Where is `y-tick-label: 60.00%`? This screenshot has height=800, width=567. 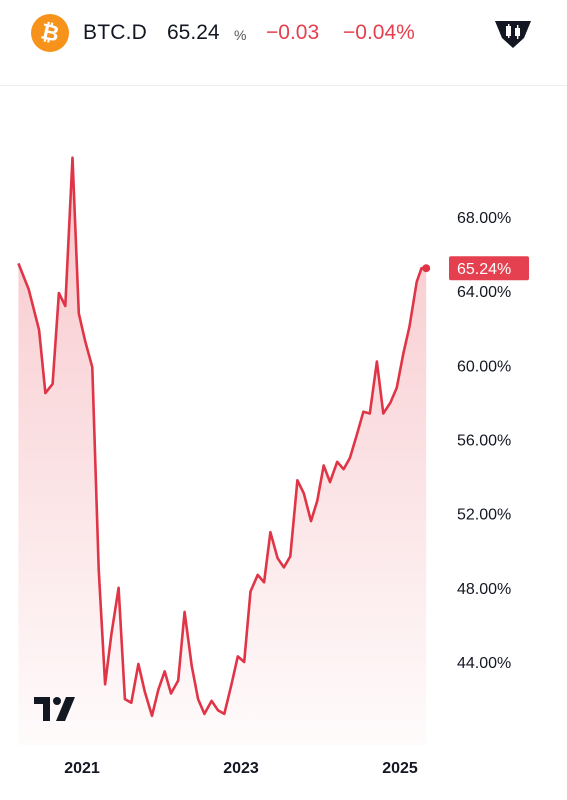 y-tick-label: 60.00% is located at coordinates (484, 366).